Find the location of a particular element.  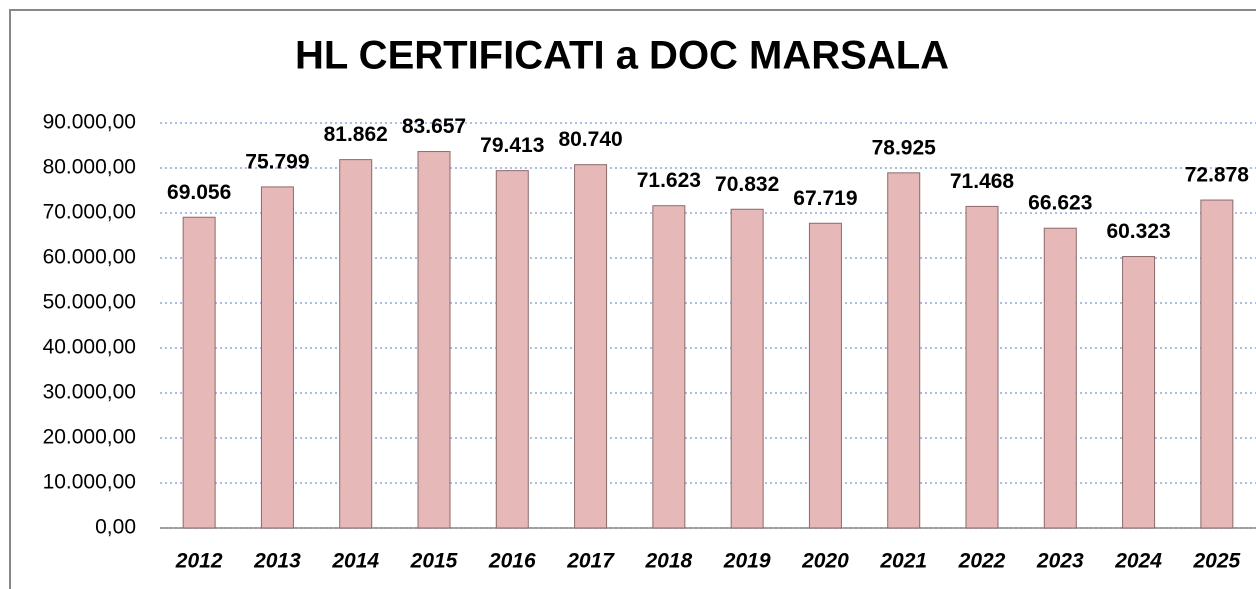

value-label: 75.799 is located at coordinates (277, 161).